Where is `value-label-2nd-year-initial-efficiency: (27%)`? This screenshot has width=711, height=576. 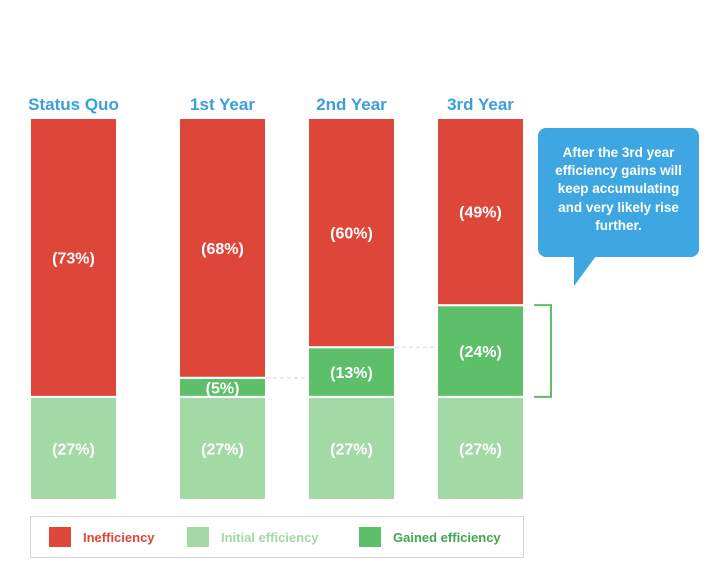
value-label-2nd-year-initial-efficiency: (27%) is located at coordinates (351, 449).